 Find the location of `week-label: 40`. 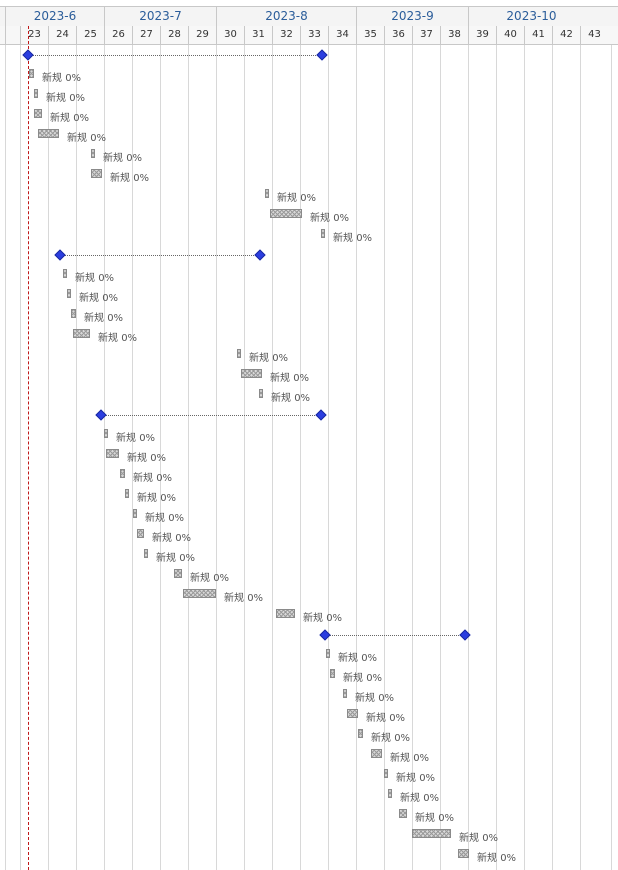

week-label: 40 is located at coordinates (510, 35).